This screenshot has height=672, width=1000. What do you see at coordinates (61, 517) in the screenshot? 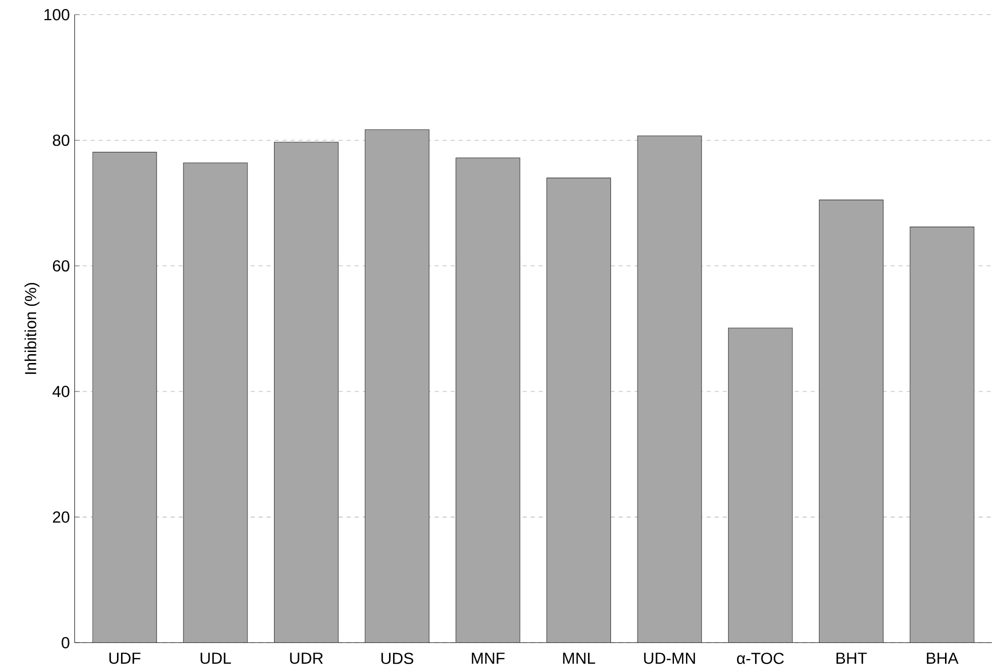
I see `y-tick-label: 20` at bounding box center [61, 517].